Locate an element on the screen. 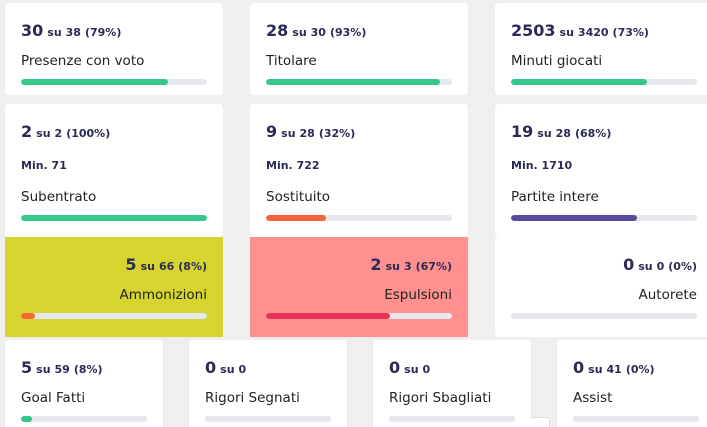 This screenshot has height=427, width=707. stat-card: 5 su 59 (8%) Goal Fatti is located at coordinates (84, 383).